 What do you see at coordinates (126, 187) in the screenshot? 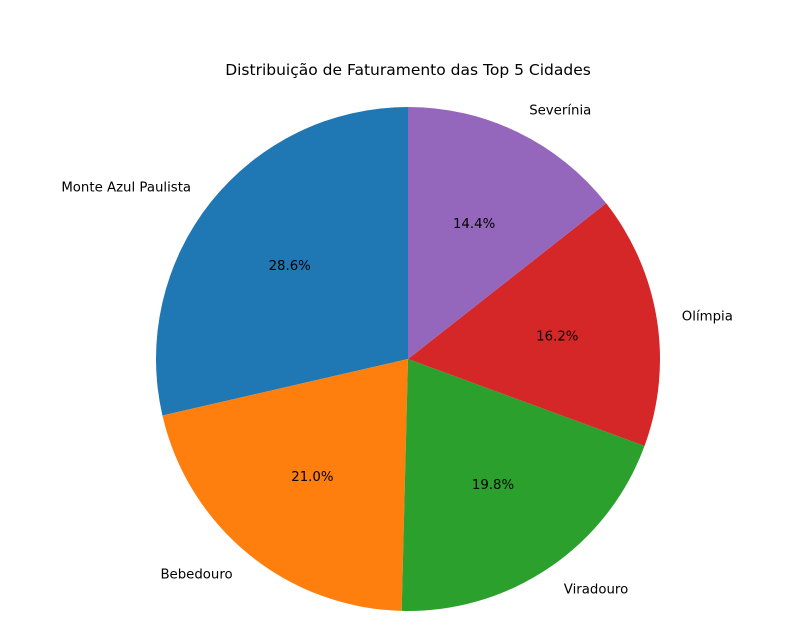
I see `slice-label-0: Monte Azul Paulista` at bounding box center [126, 187].